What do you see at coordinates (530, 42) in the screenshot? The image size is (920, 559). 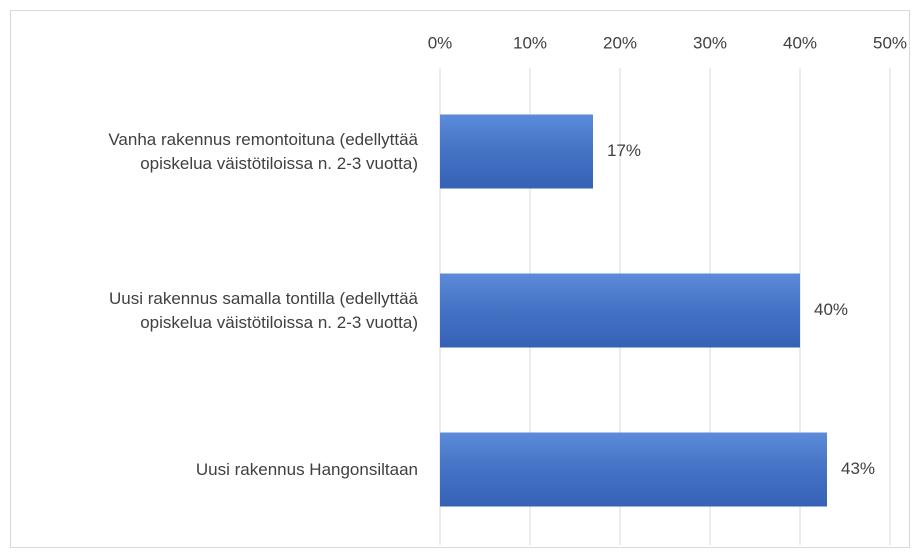 I see `x-tick-label: 10%` at bounding box center [530, 42].